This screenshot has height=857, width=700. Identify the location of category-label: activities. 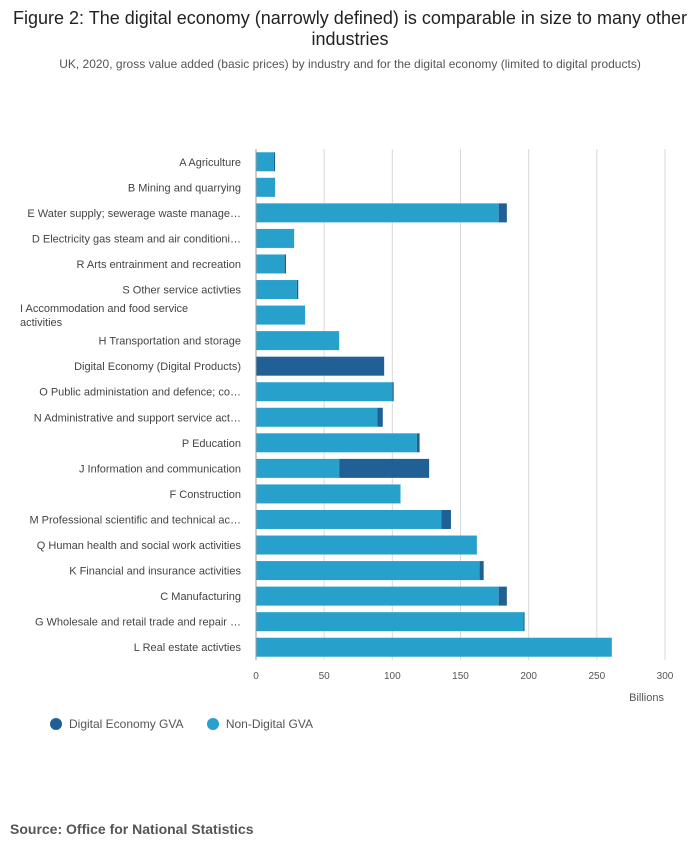
(41, 323).